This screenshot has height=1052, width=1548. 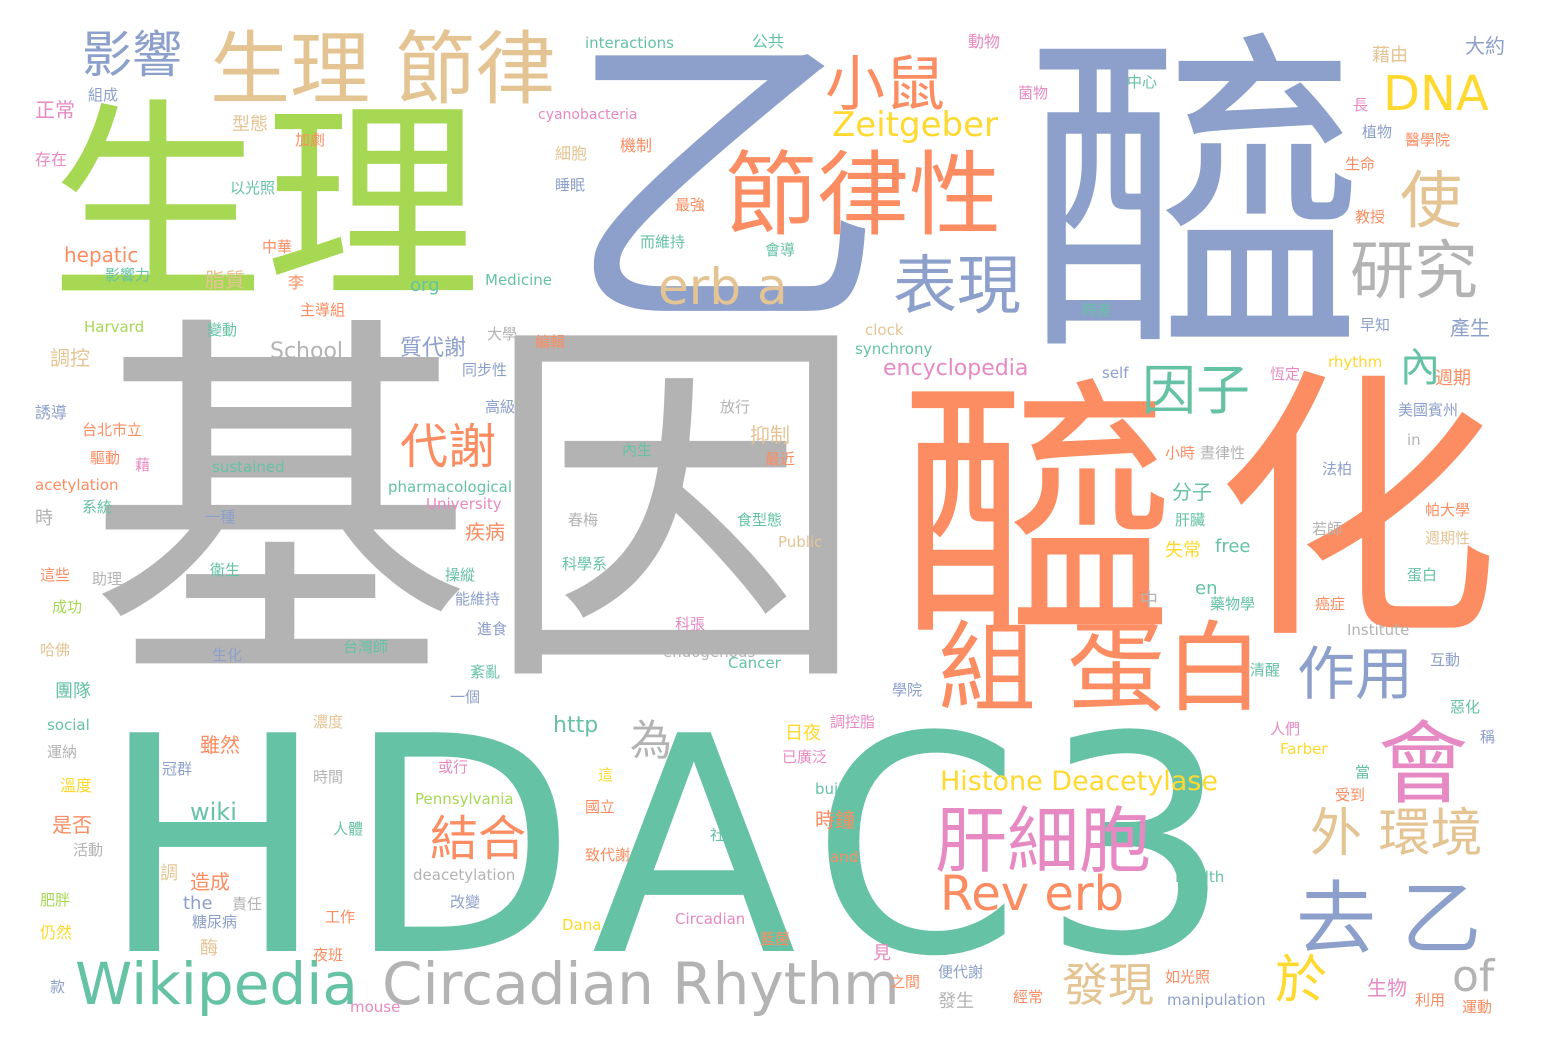 I want to click on word-shizhong: 時鐘, so click(x=835, y=820).